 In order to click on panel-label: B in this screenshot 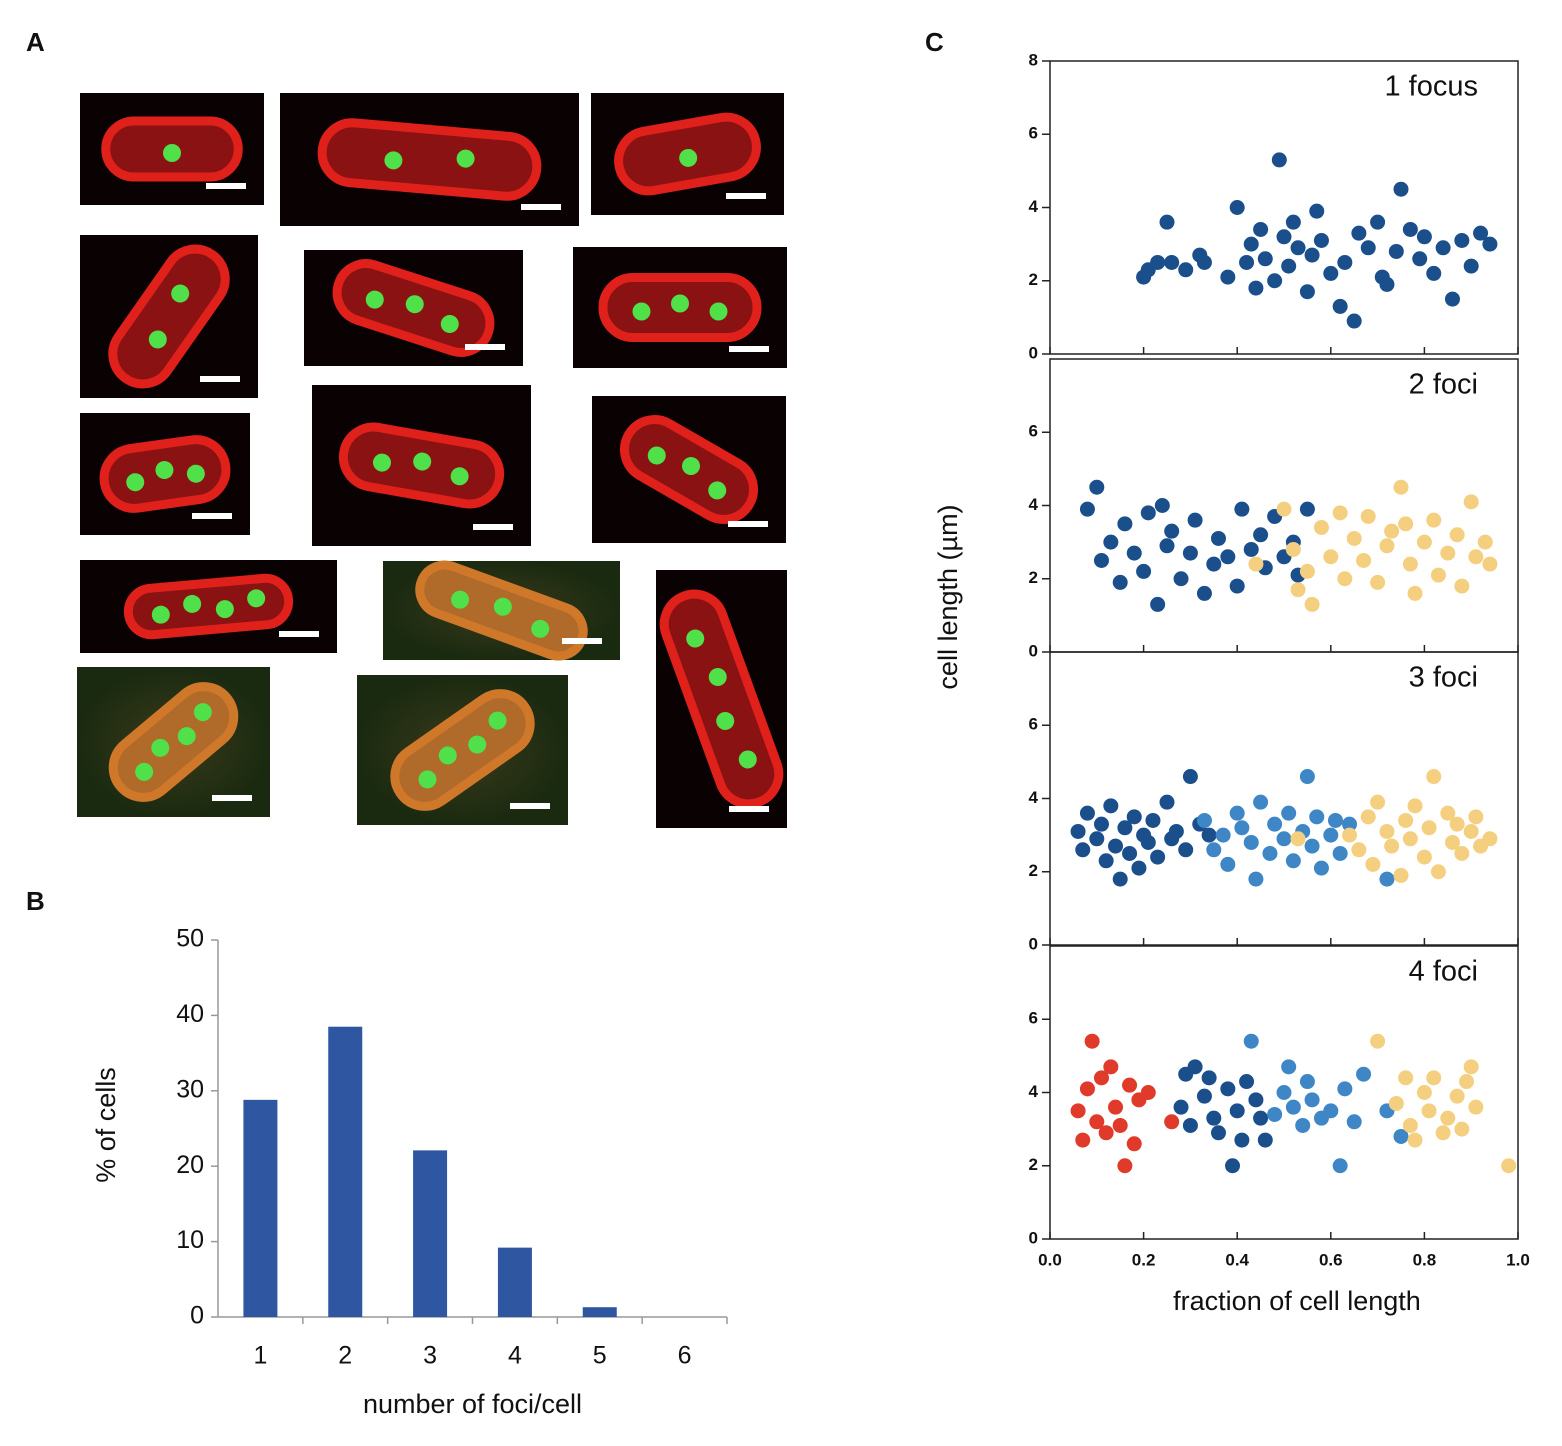, I will do `click(35, 901)`.